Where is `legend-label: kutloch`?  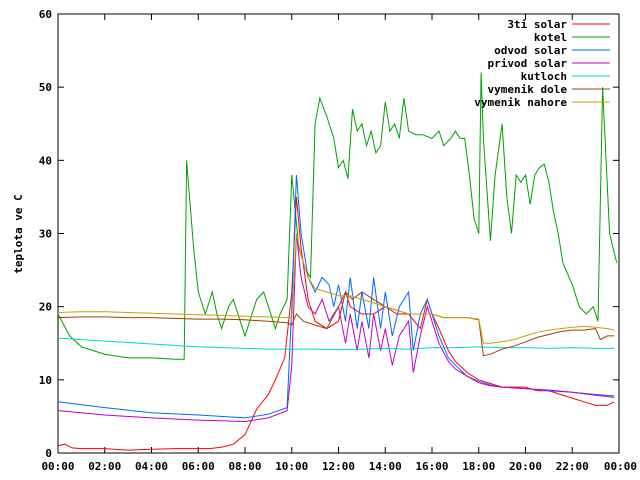
legend-label: kutloch is located at coordinates (544, 76).